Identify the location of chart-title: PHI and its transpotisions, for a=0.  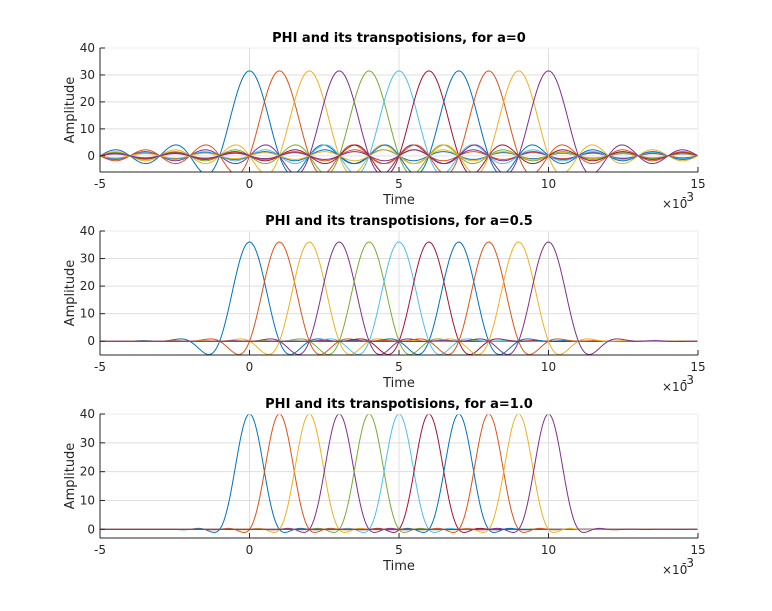
(399, 38).